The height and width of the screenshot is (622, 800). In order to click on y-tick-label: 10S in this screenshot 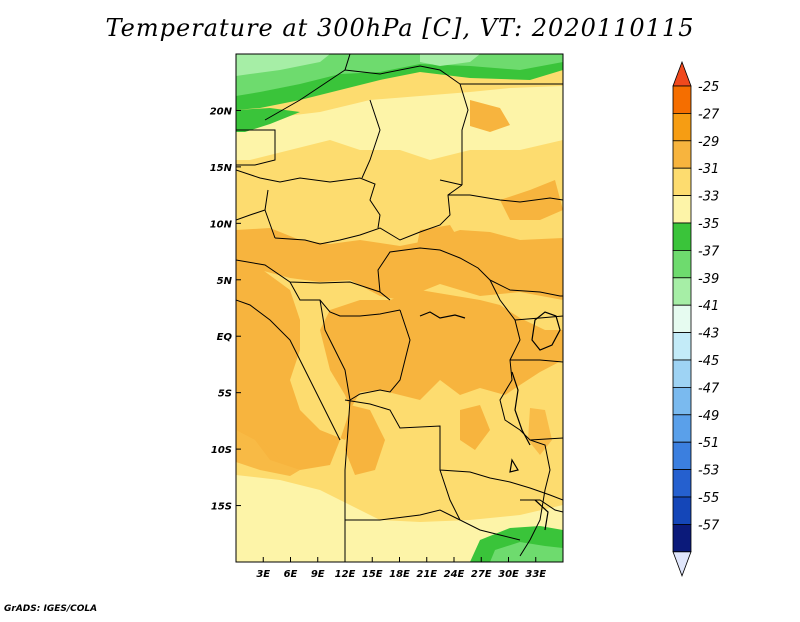, I will do `click(221, 450)`.